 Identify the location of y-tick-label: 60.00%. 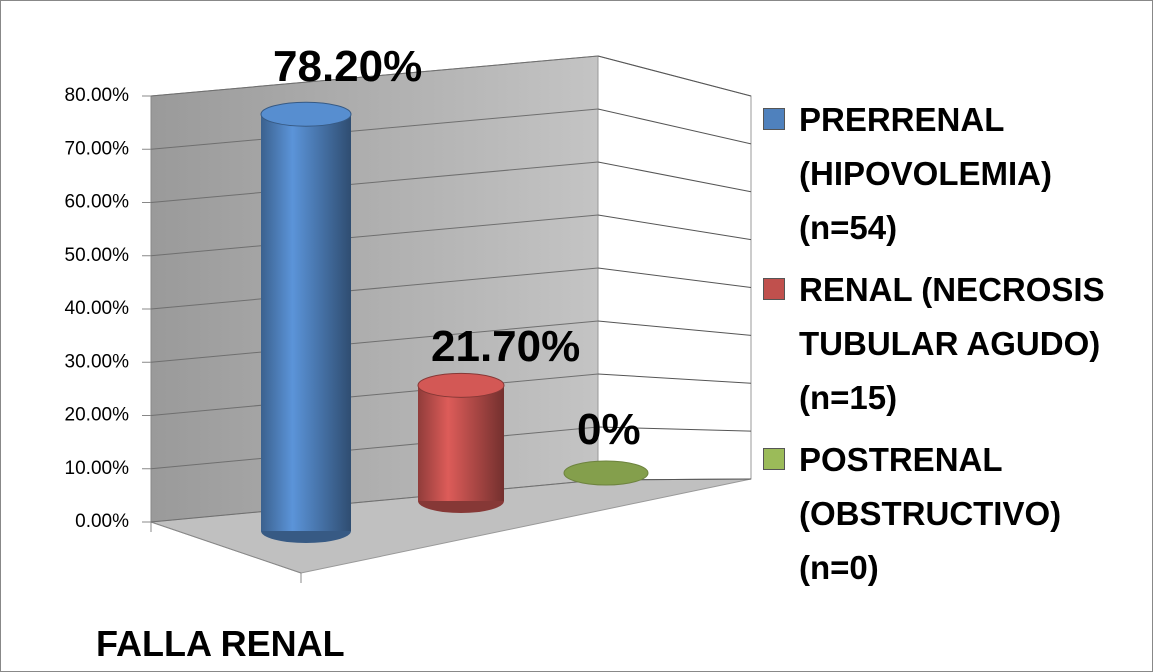
(97, 202).